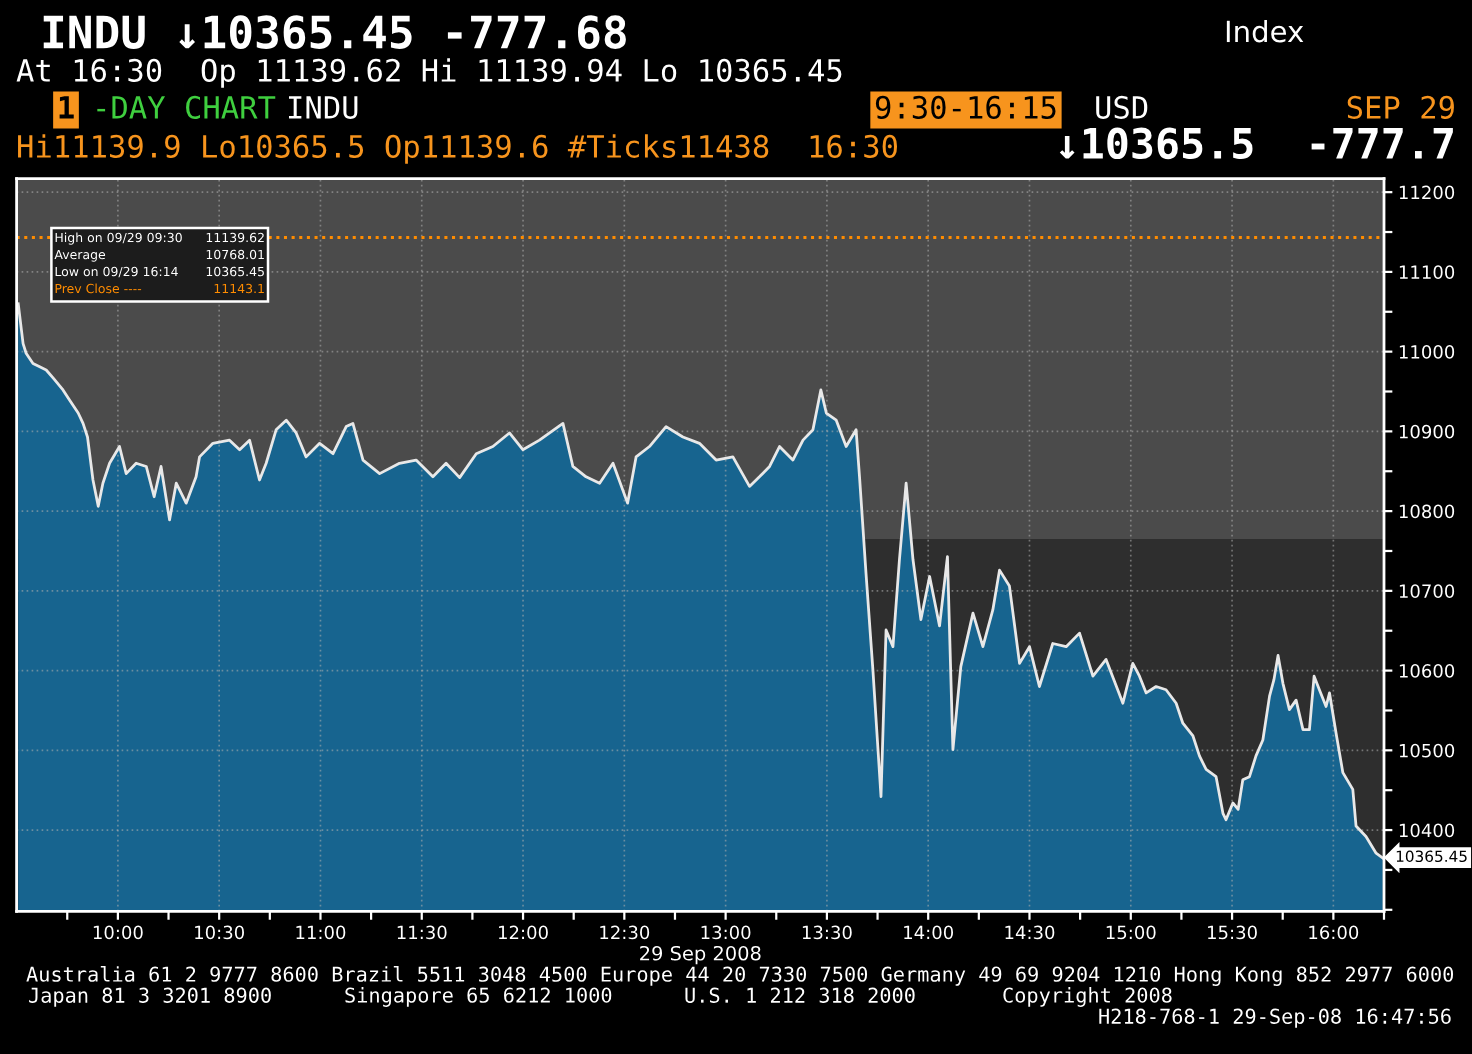  I want to click on y-tick-label: 11000, so click(1427, 352).